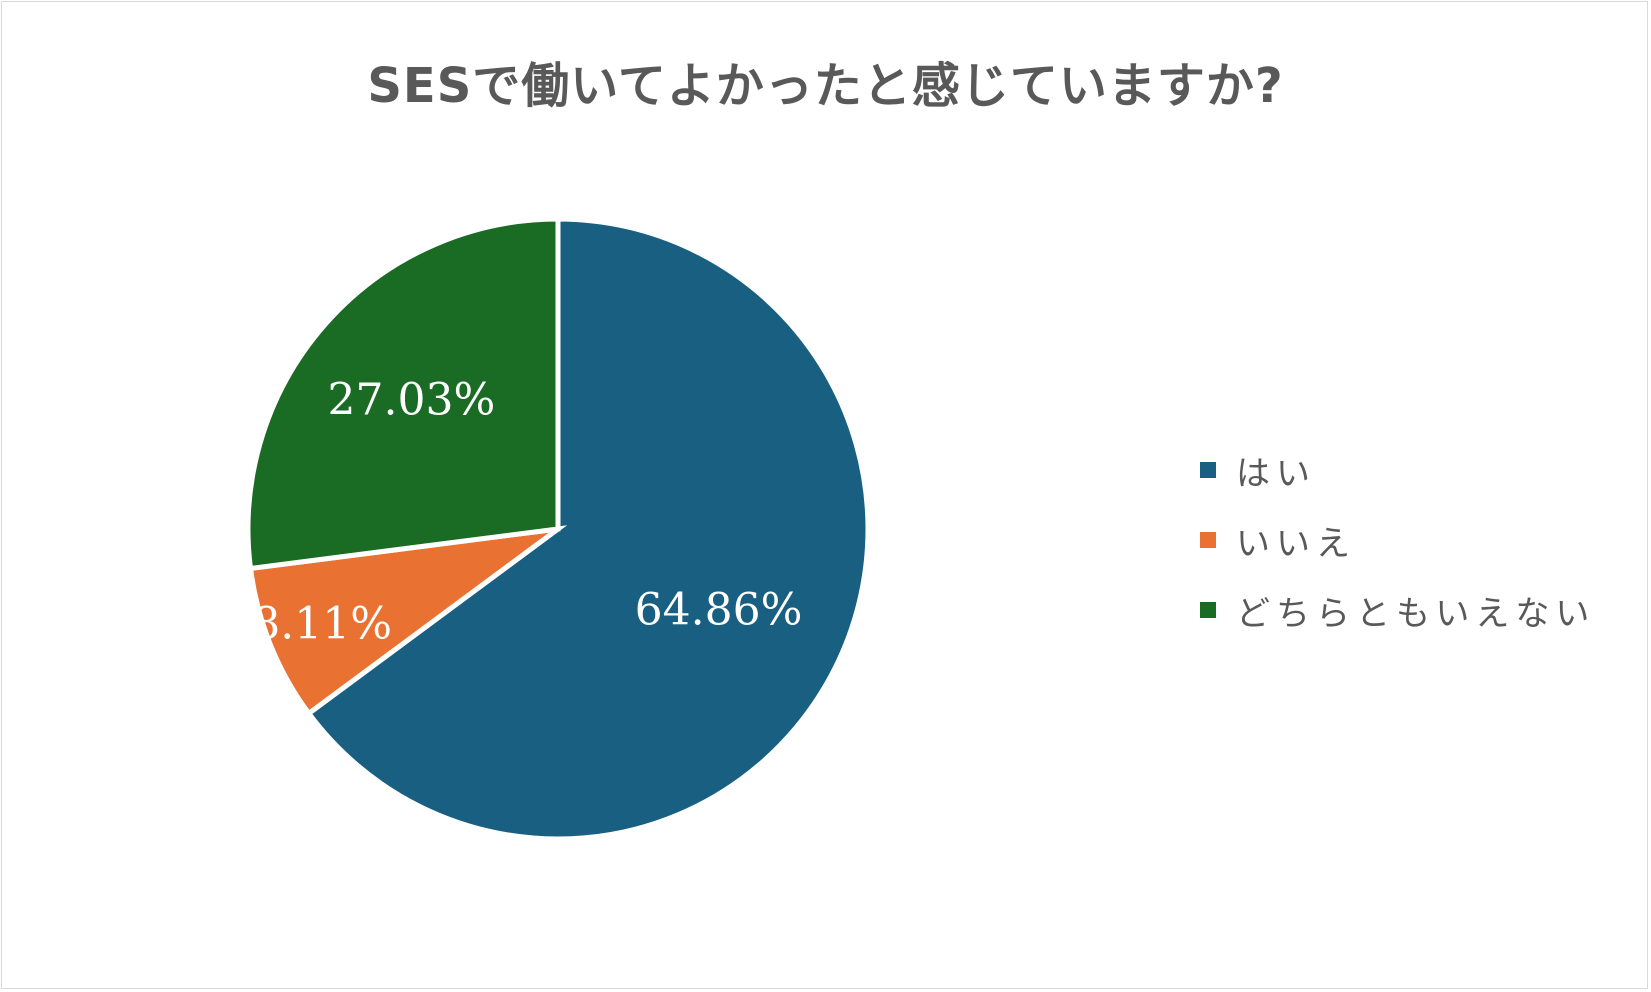 The height and width of the screenshot is (992, 1651). Describe the element at coordinates (1276, 473) in the screenshot. I see `legend-label: はい` at that location.